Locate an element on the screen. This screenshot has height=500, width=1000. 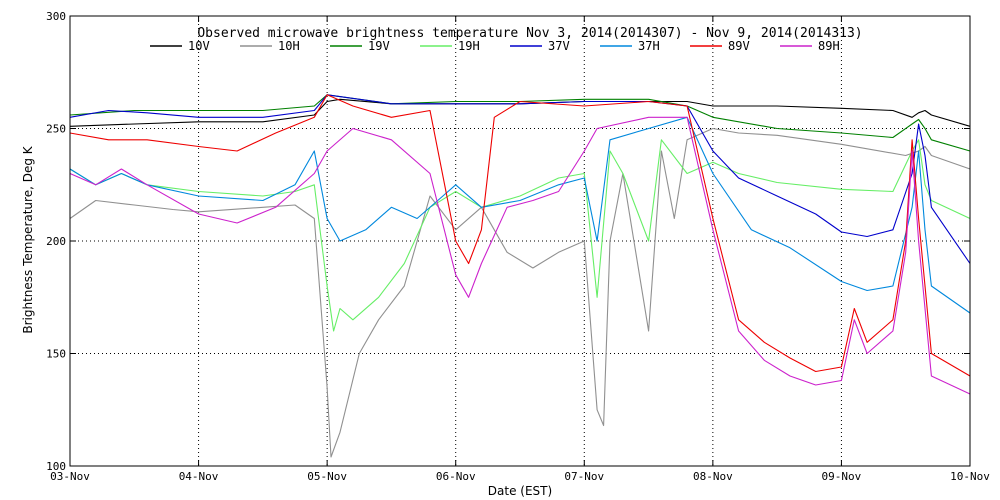
x-tick-label: 10-Nov is located at coordinates (970, 476).